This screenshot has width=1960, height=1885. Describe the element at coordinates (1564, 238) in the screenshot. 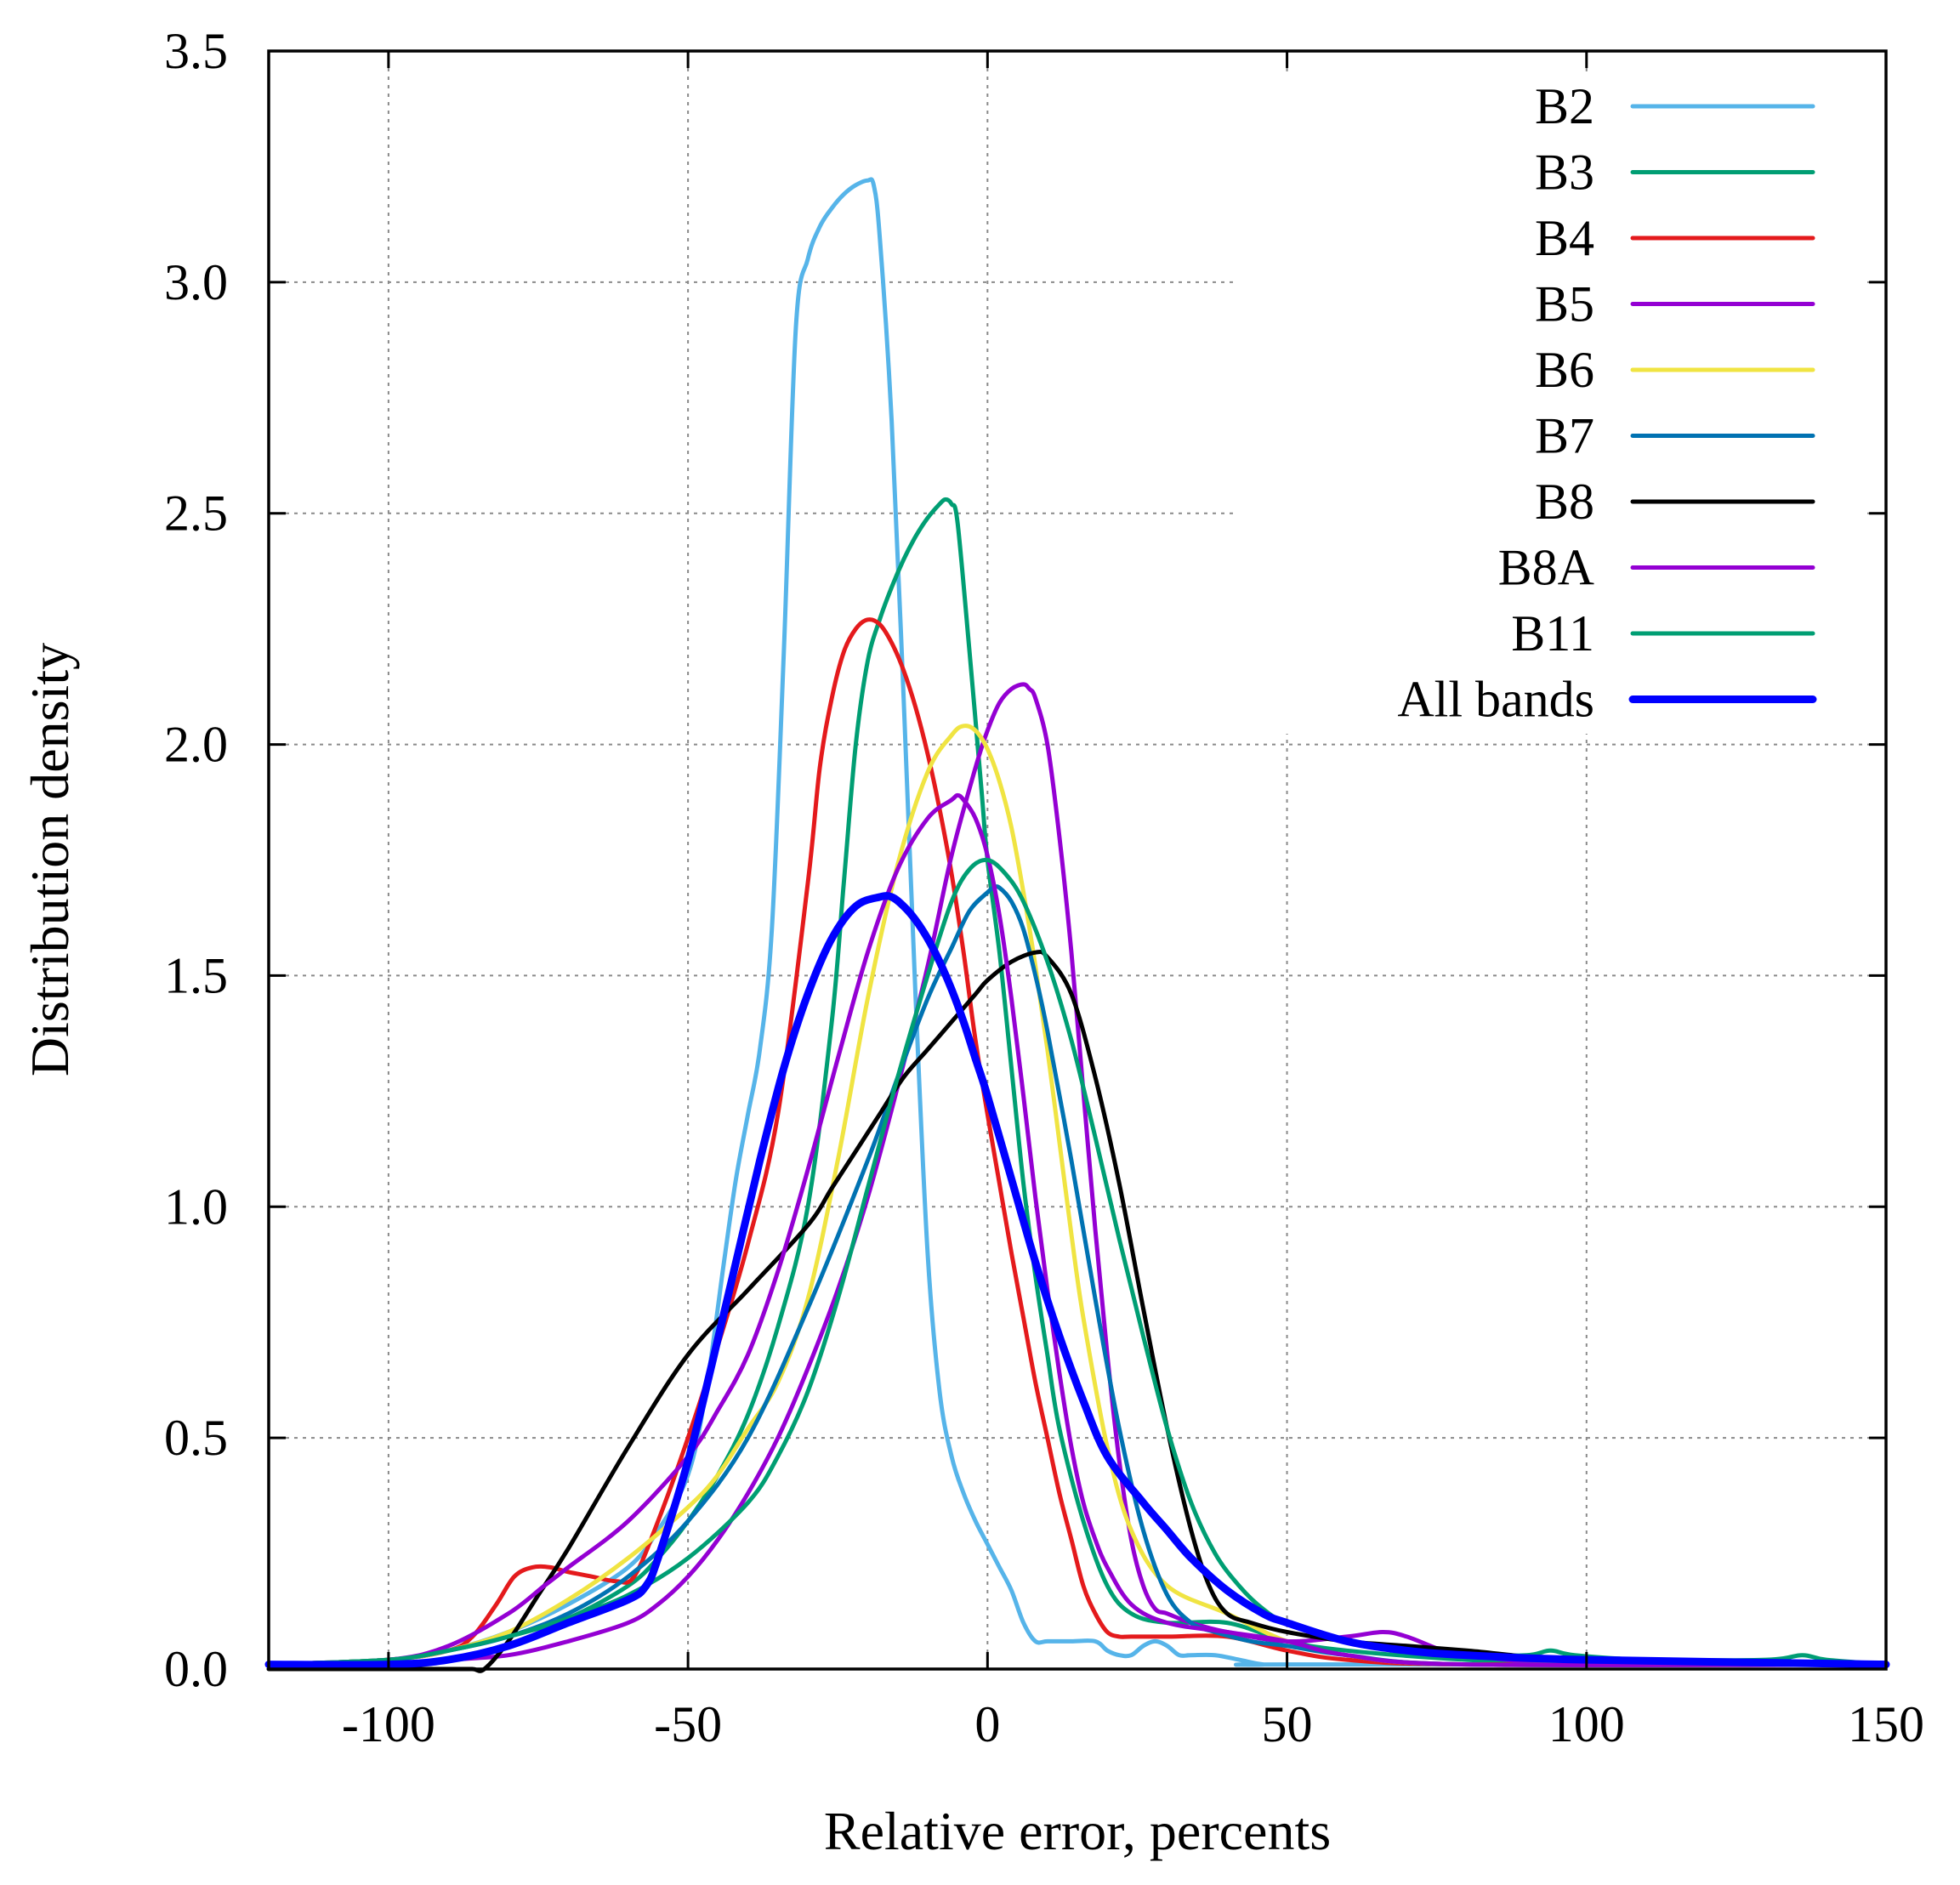

I see `legend-label-b4: B4` at that location.